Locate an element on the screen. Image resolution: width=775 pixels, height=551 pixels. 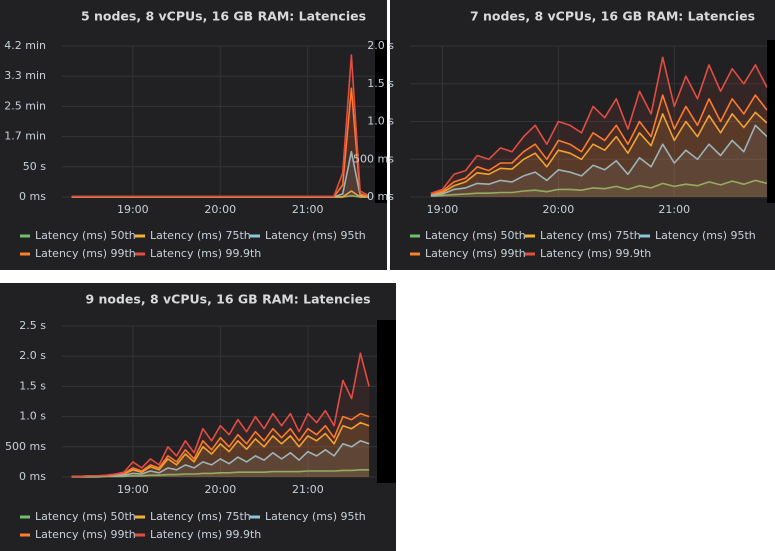
y-tick-label: 4.2 min is located at coordinates (25, 45).